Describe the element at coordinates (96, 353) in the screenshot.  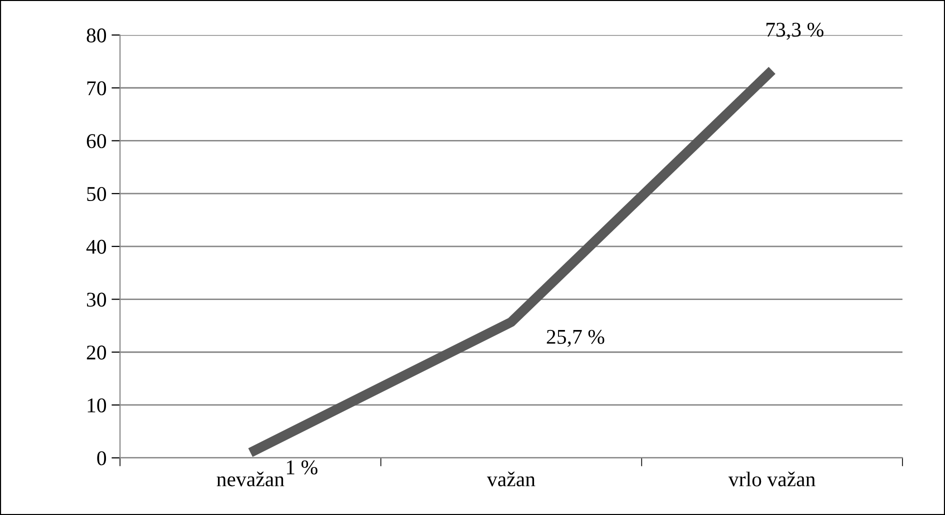
I see `y-tick-label: 20` at that location.